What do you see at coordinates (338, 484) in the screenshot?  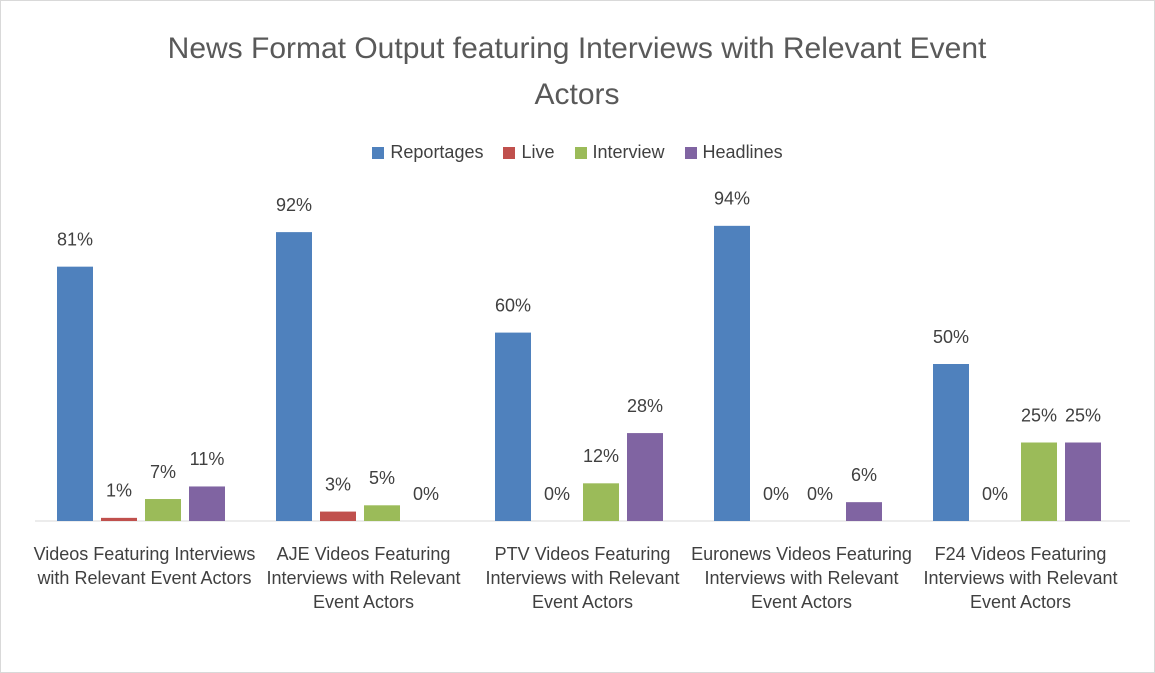 I see `data-label: 3%` at bounding box center [338, 484].